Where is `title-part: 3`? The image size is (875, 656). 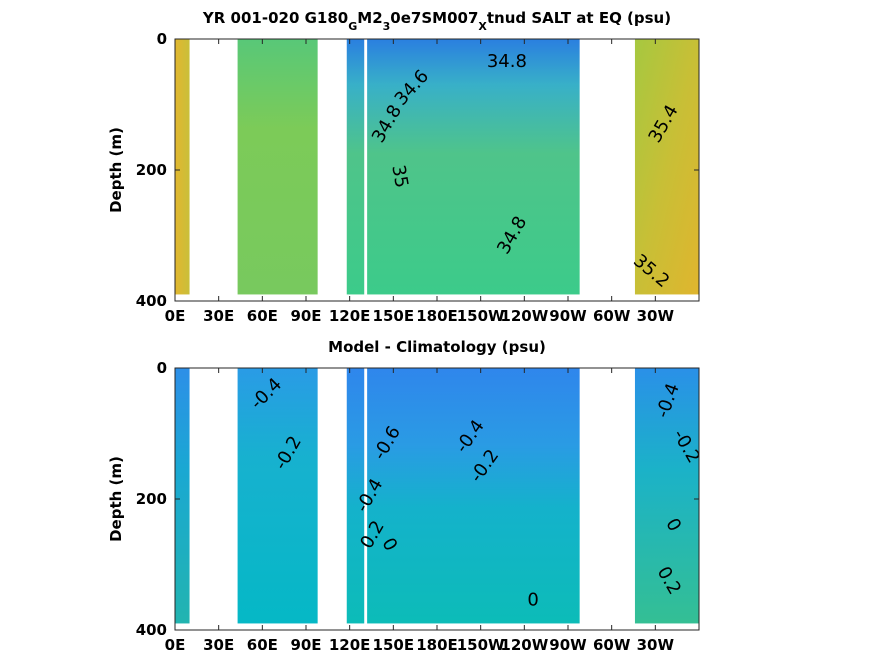
title-part: 3 is located at coordinates (387, 26).